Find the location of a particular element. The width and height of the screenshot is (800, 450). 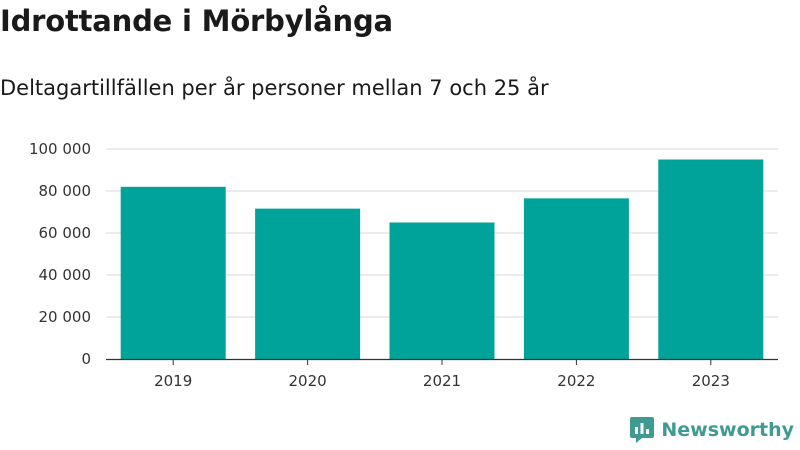

x-tick-label: 2023 is located at coordinates (711, 381).